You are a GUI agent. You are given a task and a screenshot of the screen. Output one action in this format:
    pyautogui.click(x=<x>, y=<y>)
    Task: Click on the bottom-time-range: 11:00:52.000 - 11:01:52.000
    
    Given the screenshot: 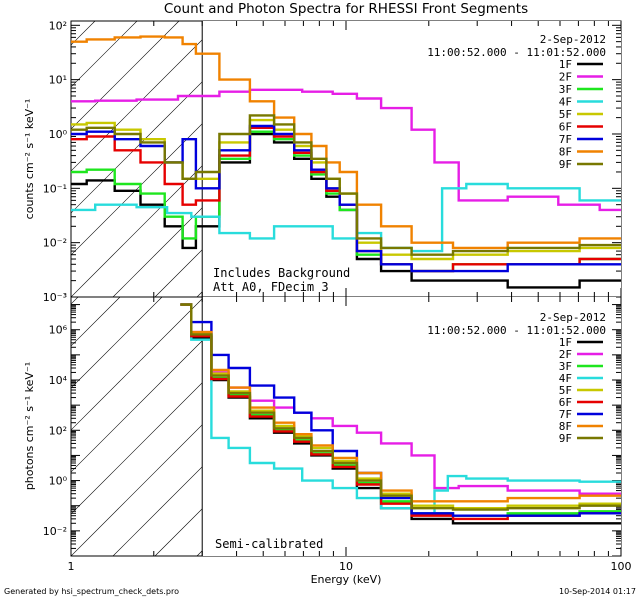 What is the action you would take?
    pyautogui.click(x=516, y=330)
    